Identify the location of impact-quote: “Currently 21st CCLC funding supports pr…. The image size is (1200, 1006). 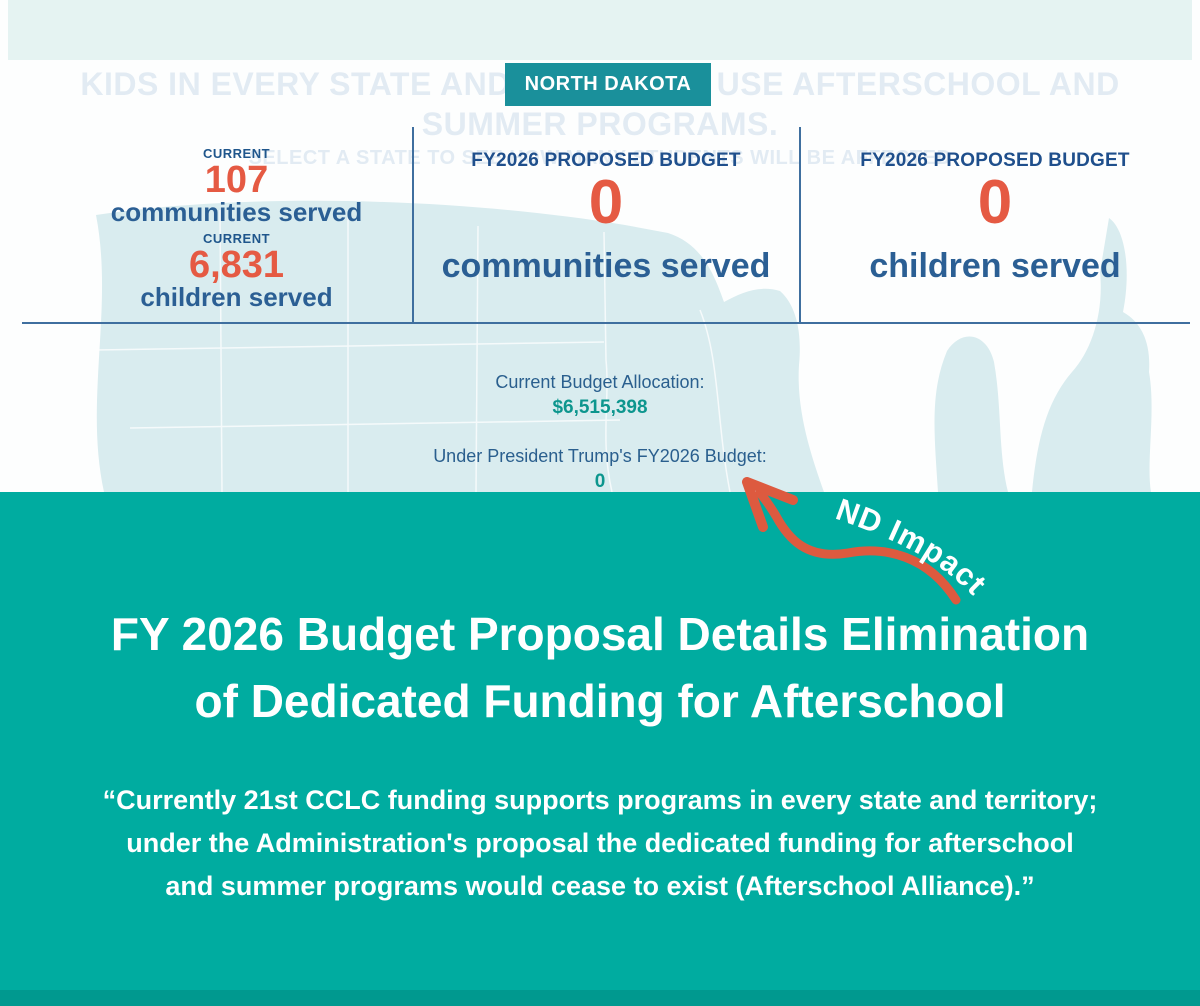
(600, 843).